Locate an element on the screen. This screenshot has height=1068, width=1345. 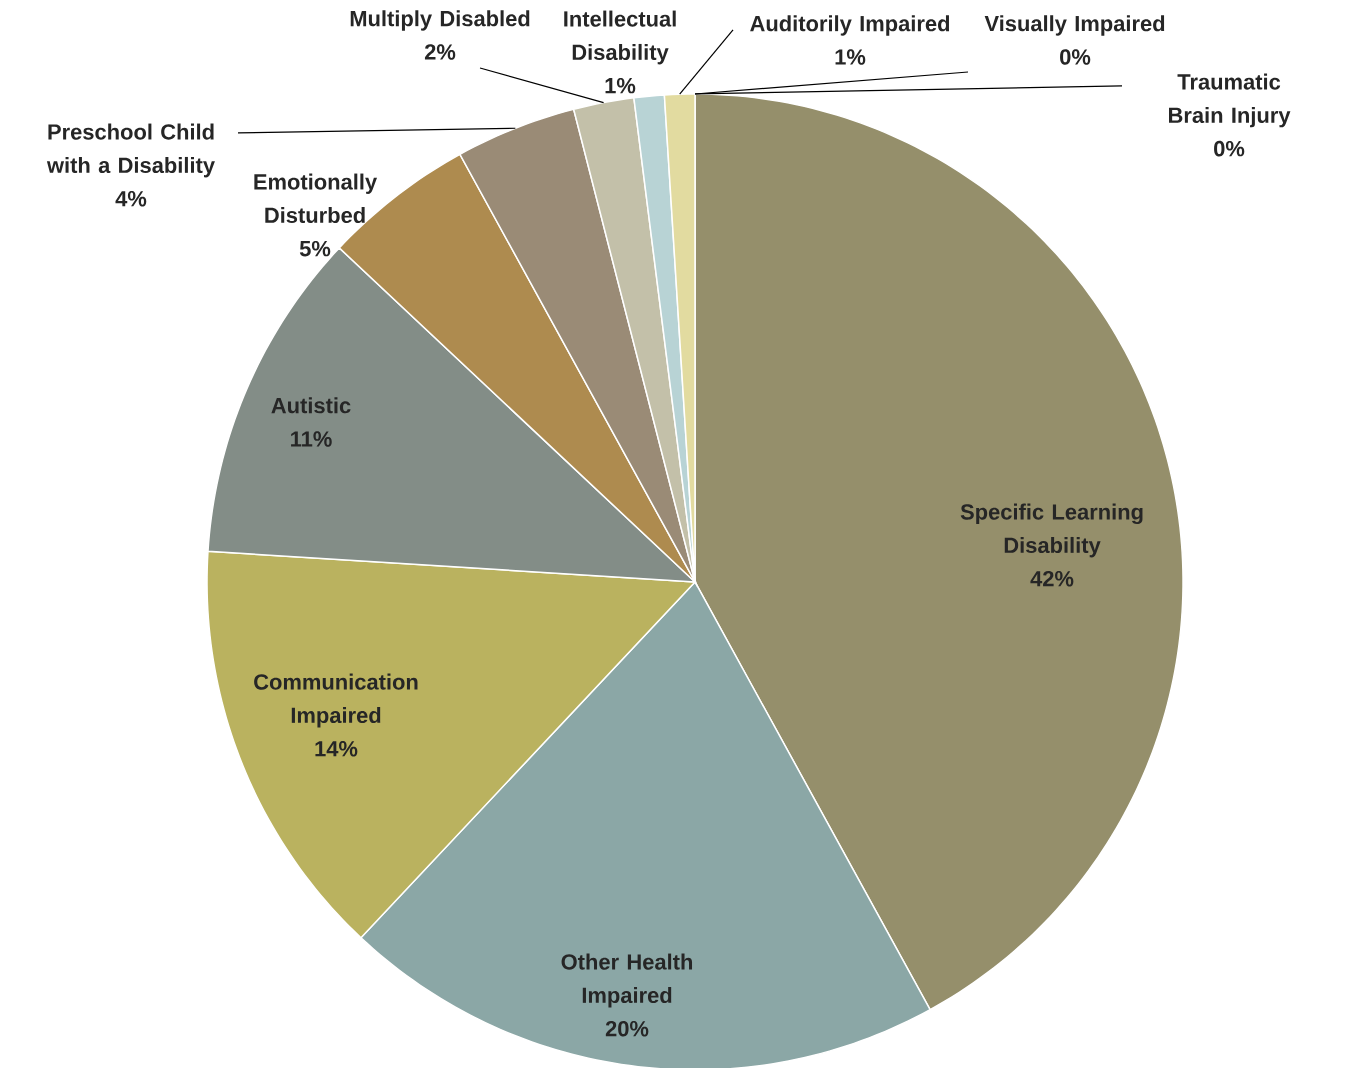
data-label: 5% is located at coordinates (315, 248).